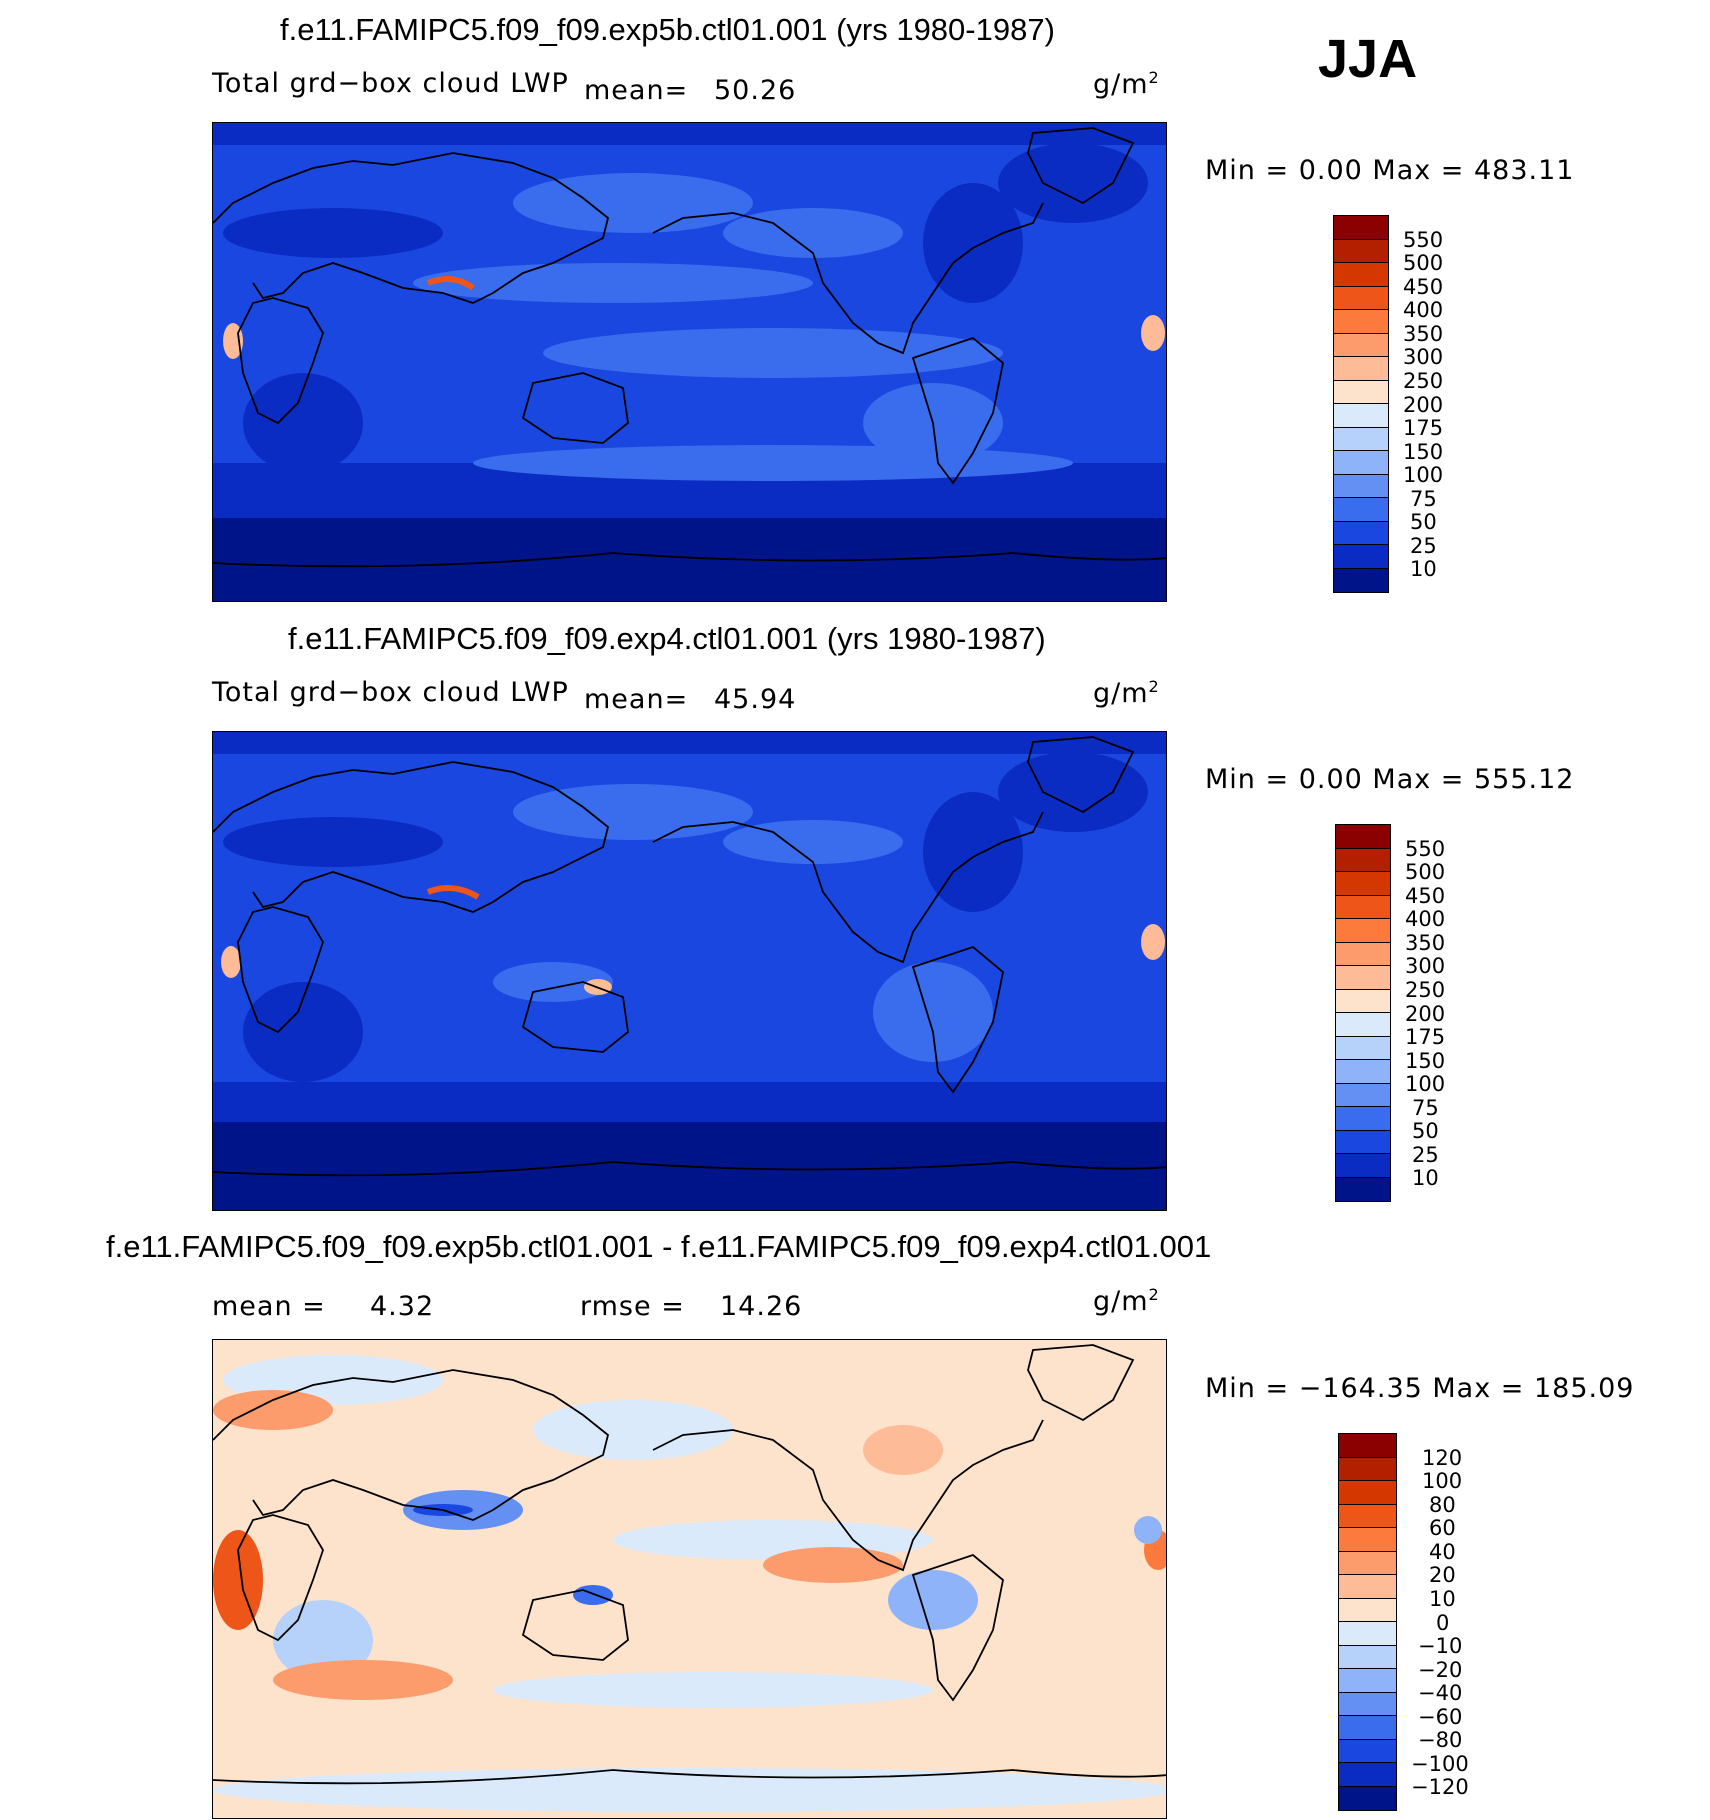 Image resolution: width=1710 pixels, height=1820 pixels. I want to click on panel2-colorbar-label: 550, so click(1425, 849).